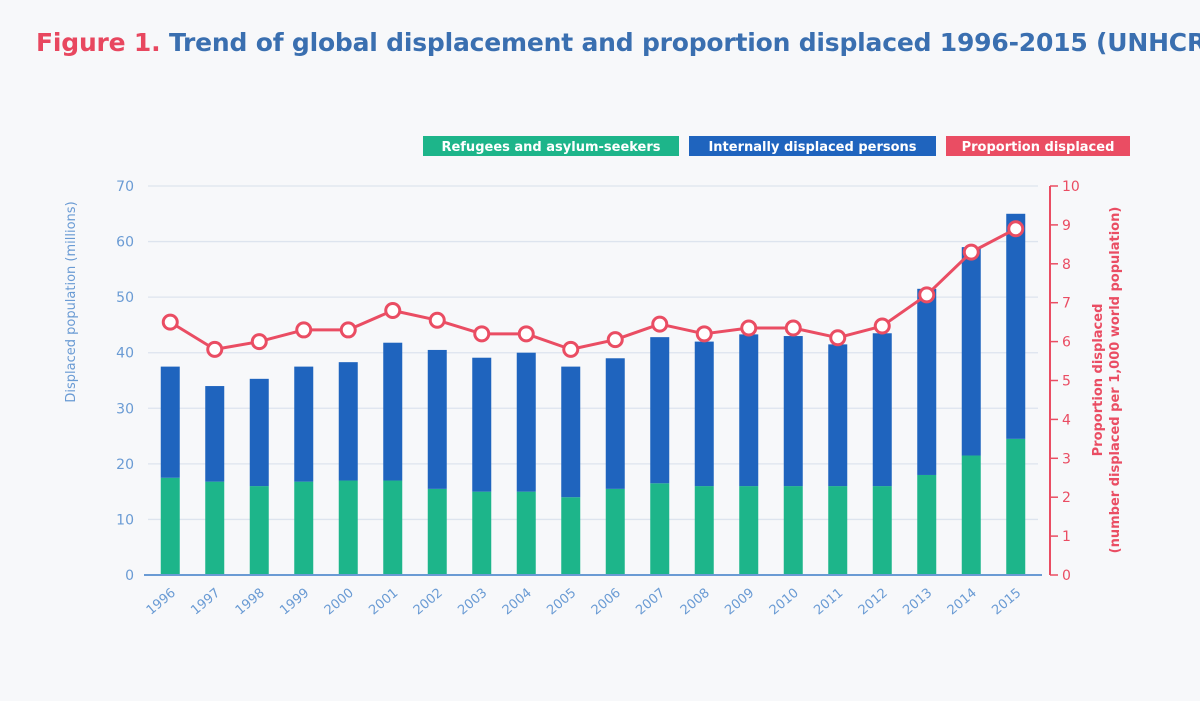 The height and width of the screenshot is (701, 1200). Describe the element at coordinates (1066, 537) in the screenshot. I see `y2-tick-label: 1` at that location.